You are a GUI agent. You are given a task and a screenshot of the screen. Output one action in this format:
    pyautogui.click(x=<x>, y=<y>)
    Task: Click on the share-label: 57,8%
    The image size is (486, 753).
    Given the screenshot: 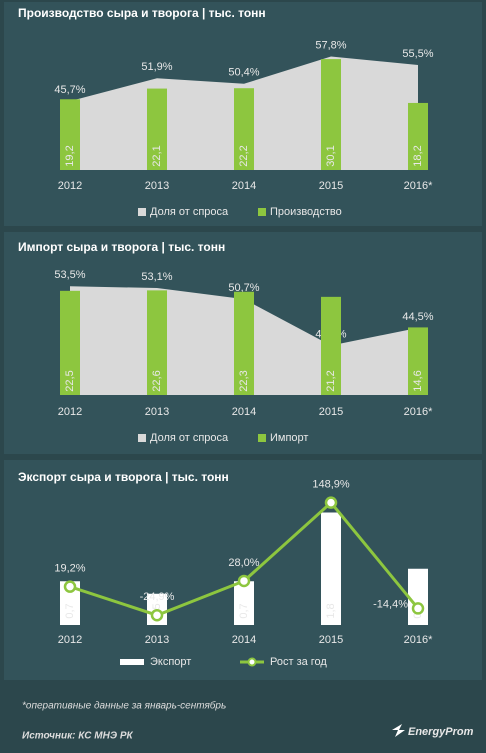 What is the action you would take?
    pyautogui.click(x=330, y=45)
    